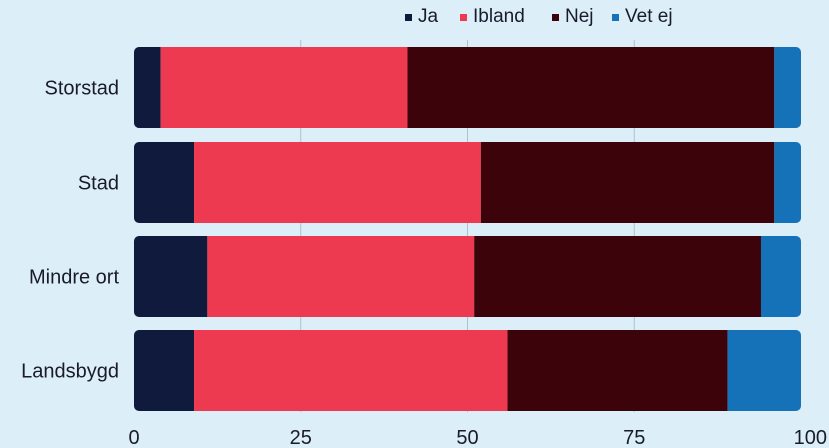 The image size is (829, 448). What do you see at coordinates (82, 89) in the screenshot?
I see `category-label-0: Storstad` at bounding box center [82, 89].